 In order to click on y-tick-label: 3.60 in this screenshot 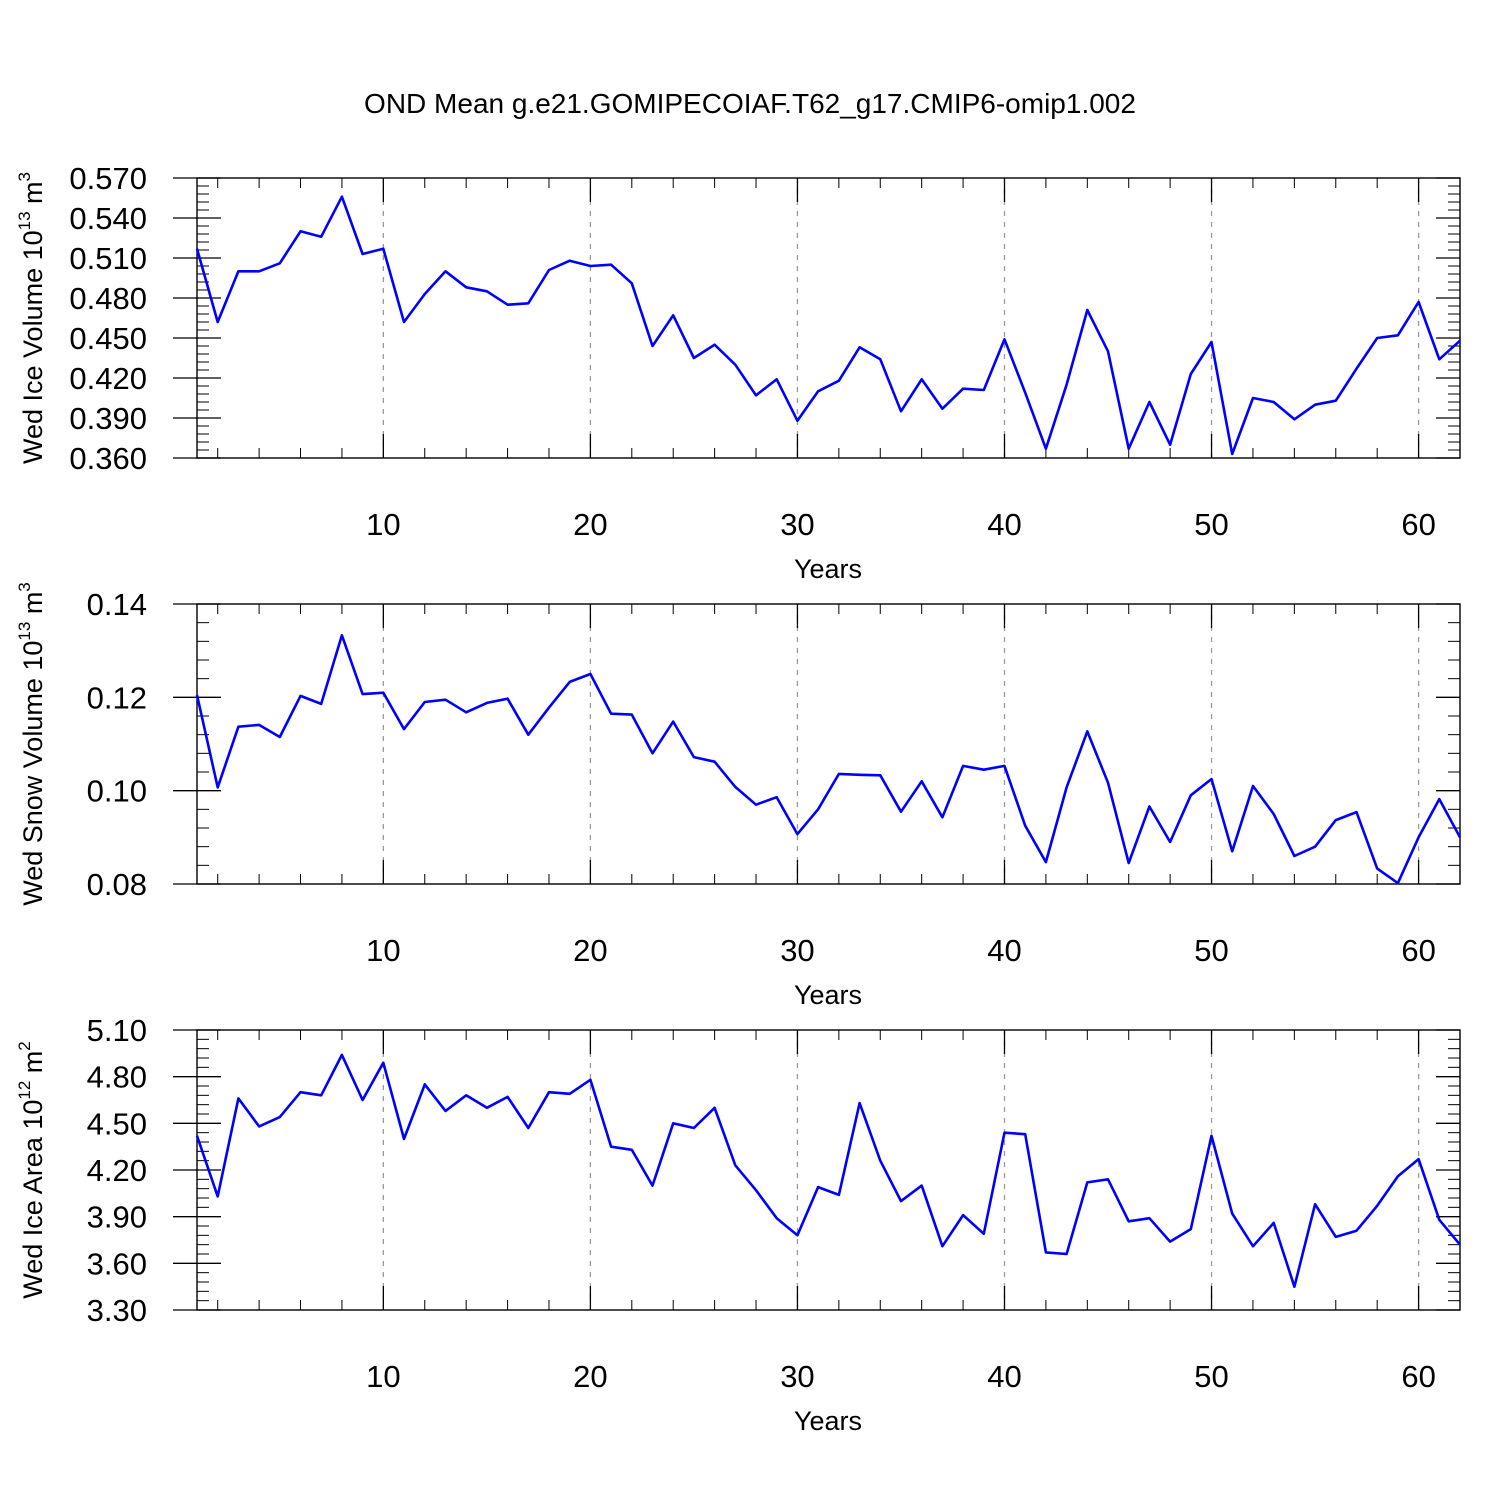, I will do `click(117, 1263)`.